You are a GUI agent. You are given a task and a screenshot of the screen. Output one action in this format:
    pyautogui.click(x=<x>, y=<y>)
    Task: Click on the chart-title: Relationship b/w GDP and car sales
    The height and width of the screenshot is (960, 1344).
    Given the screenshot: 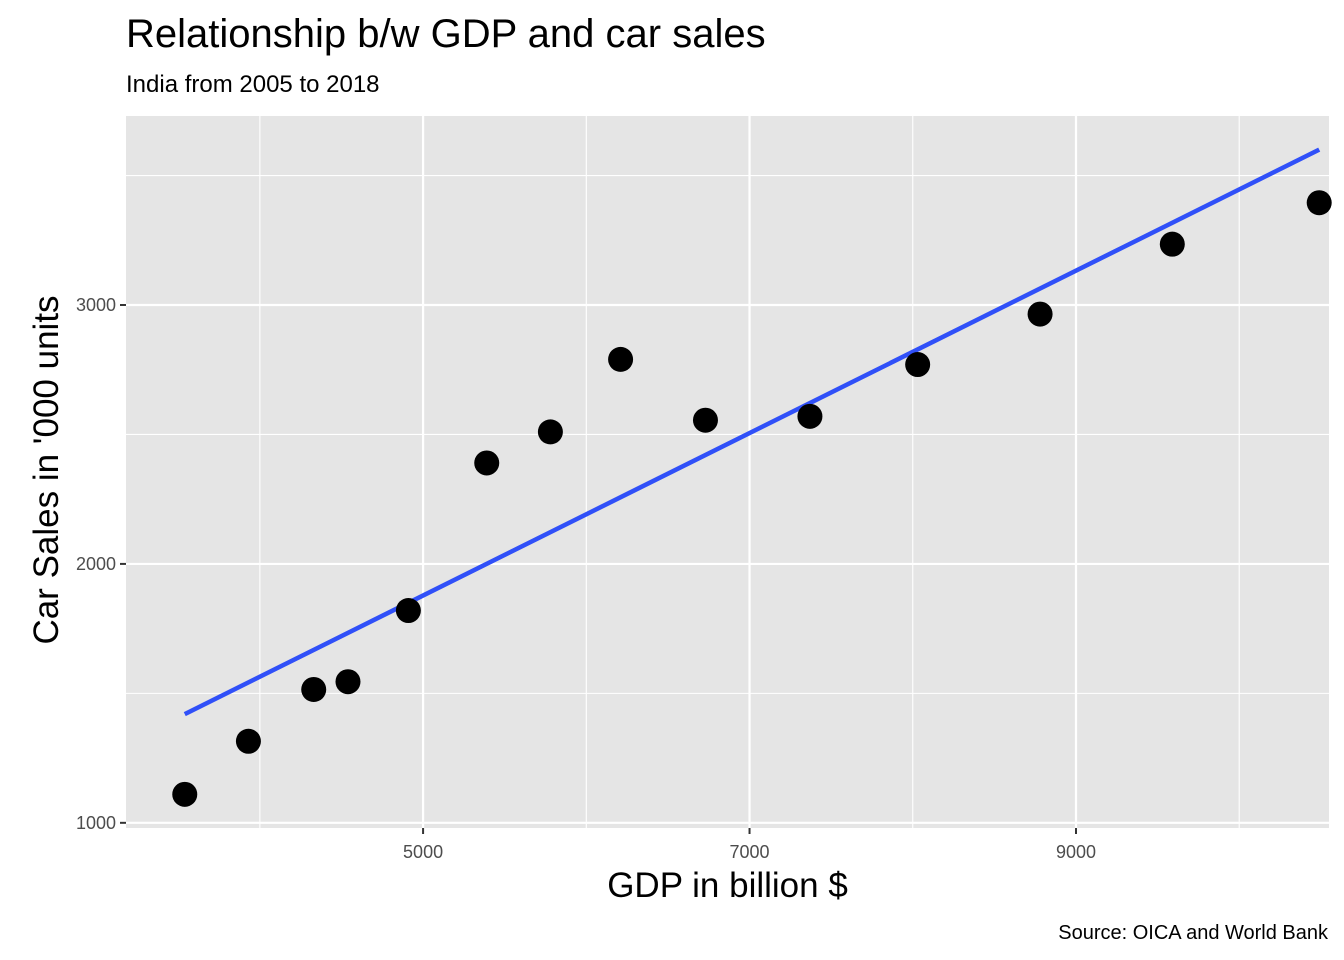 What is the action you would take?
    pyautogui.click(x=446, y=34)
    